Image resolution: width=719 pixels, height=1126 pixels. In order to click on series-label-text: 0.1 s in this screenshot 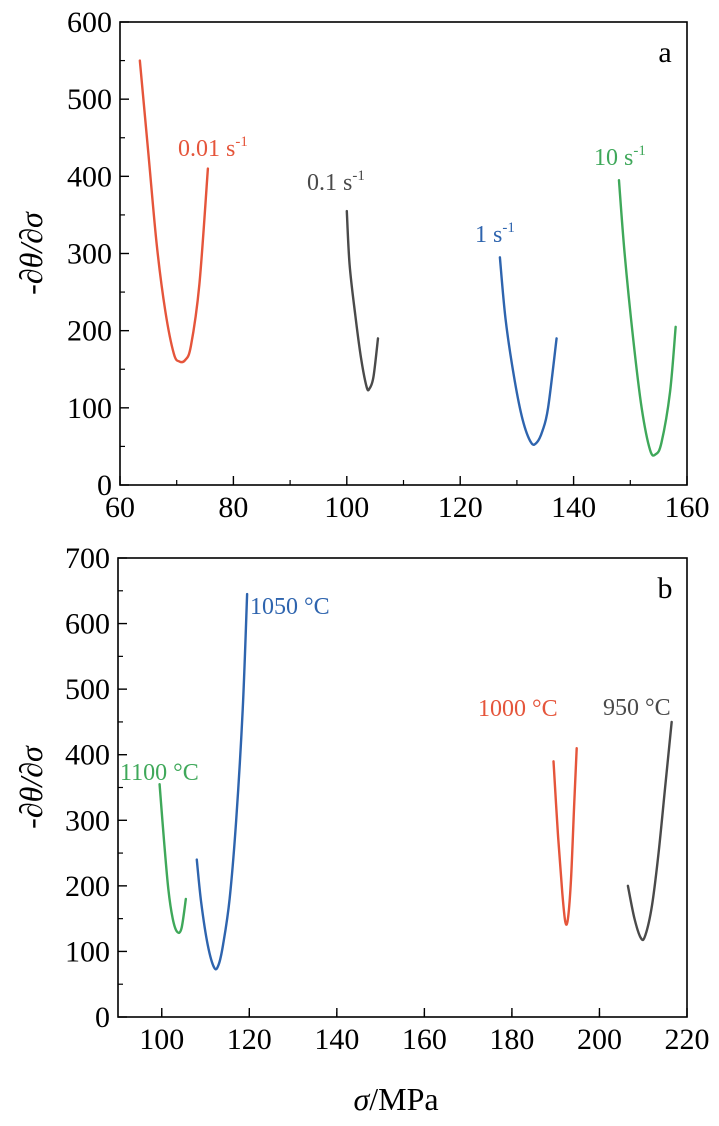, I will do `click(329, 183)`.